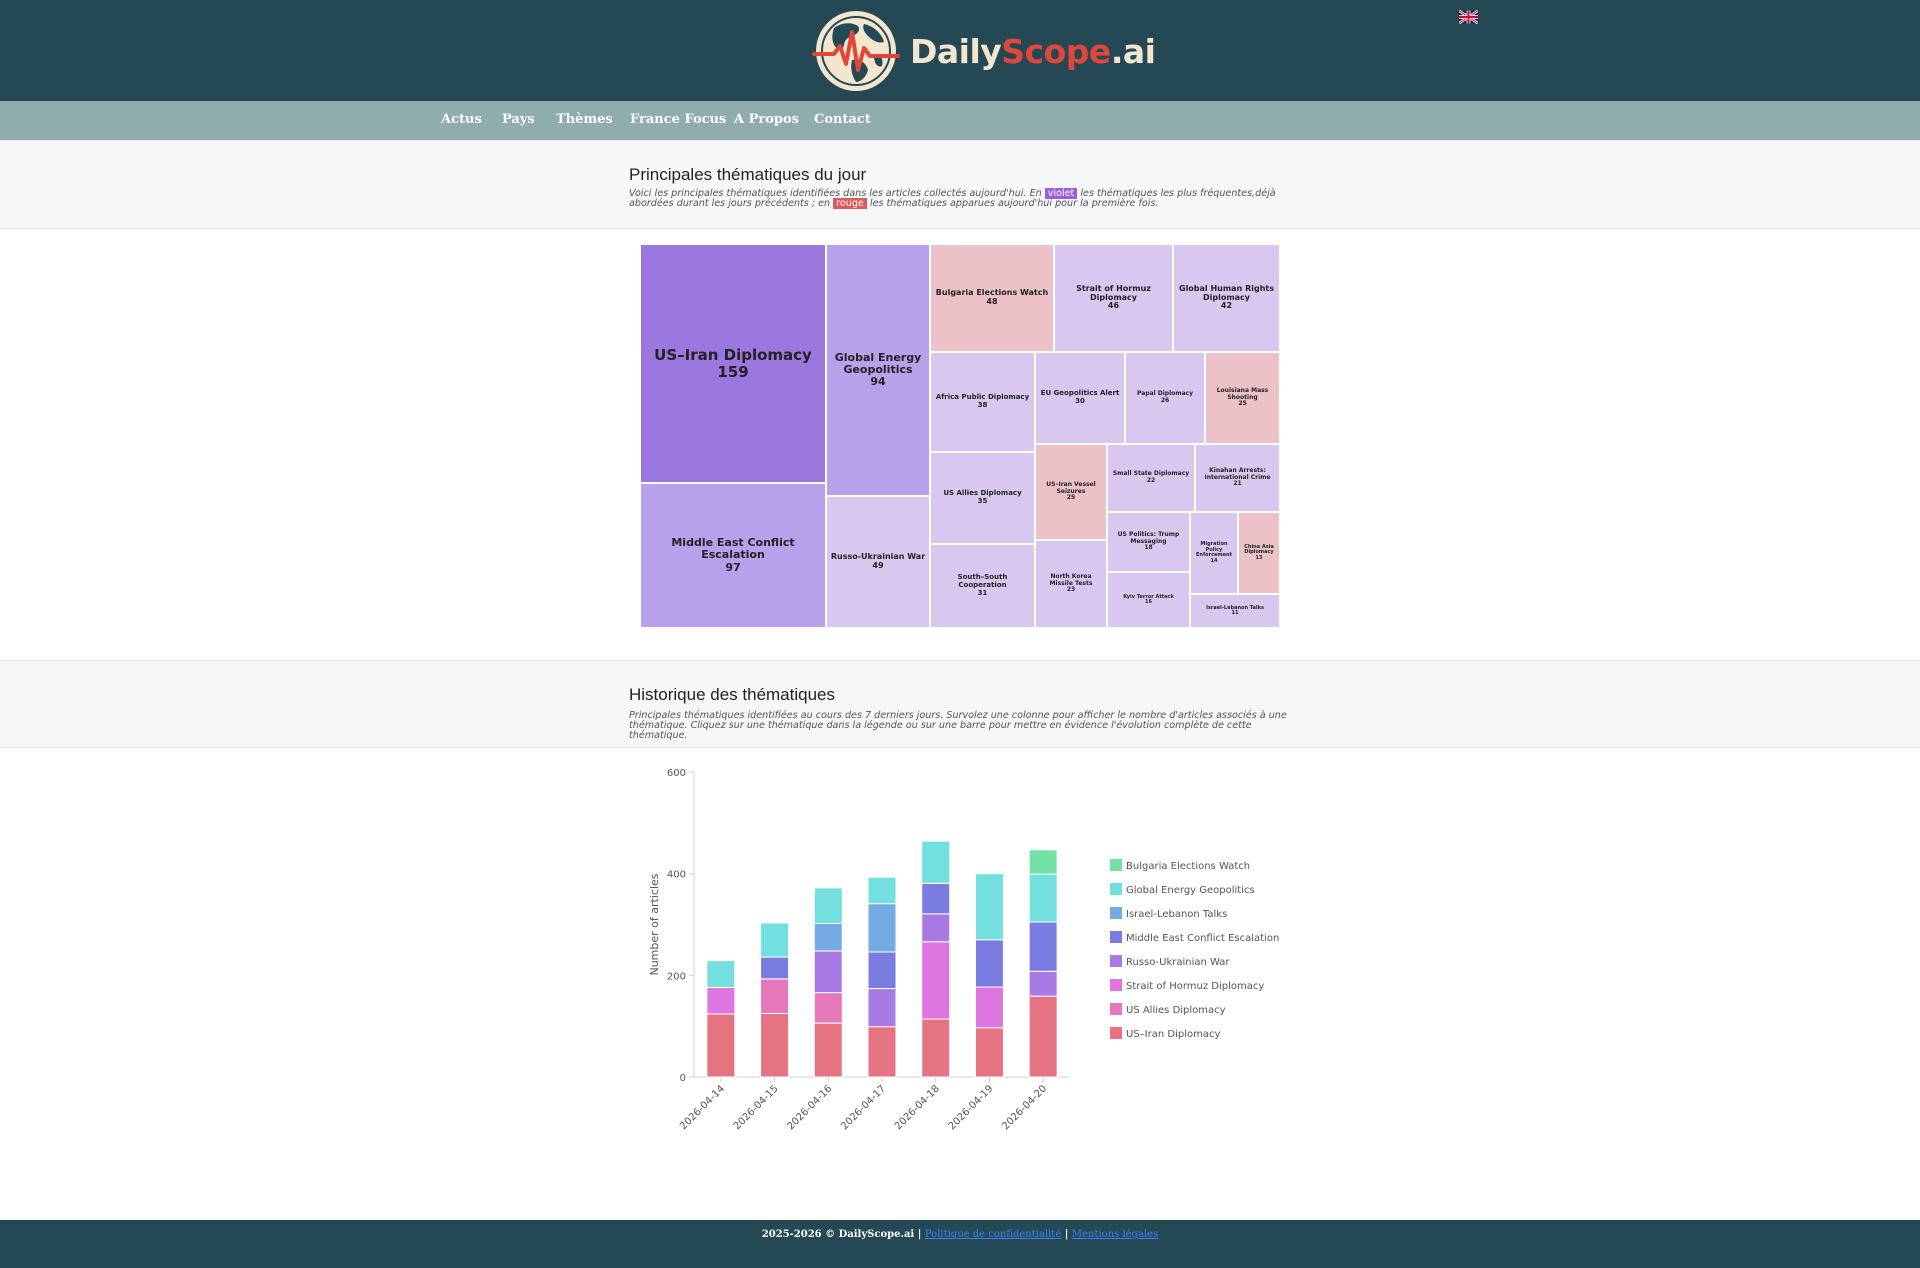 This screenshot has height=1268, width=1920. What do you see at coordinates (960, 1244) in the screenshot?
I see `site-footer` at bounding box center [960, 1244].